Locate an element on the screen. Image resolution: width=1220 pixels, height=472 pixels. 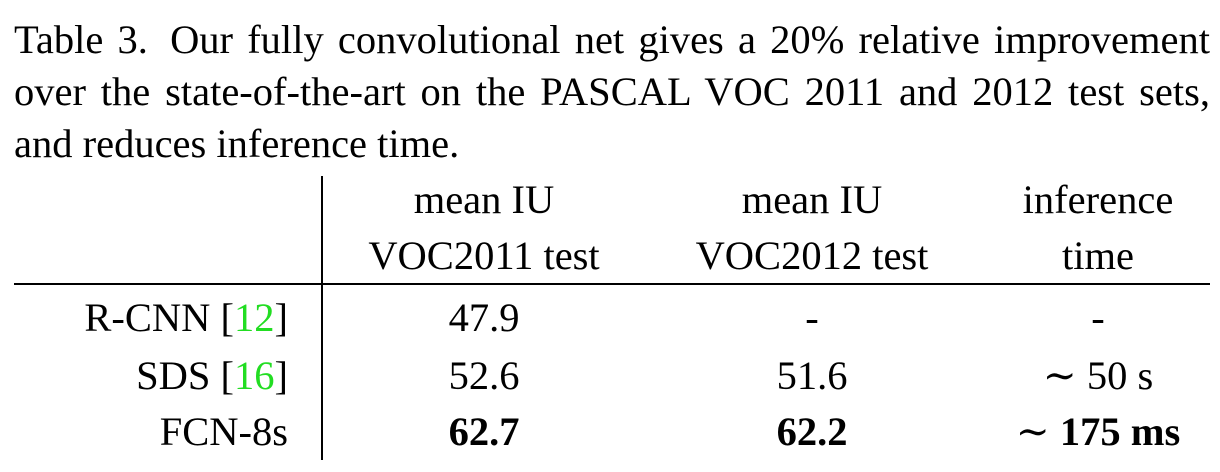
value-voc2012: - is located at coordinates (812, 317).